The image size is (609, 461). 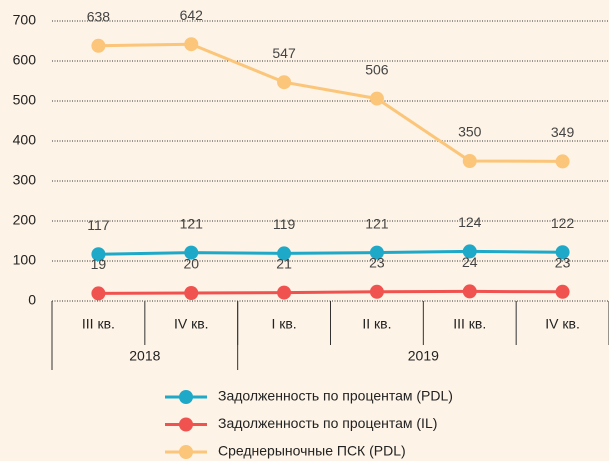 I want to click on data-label: 124, so click(x=470, y=222).